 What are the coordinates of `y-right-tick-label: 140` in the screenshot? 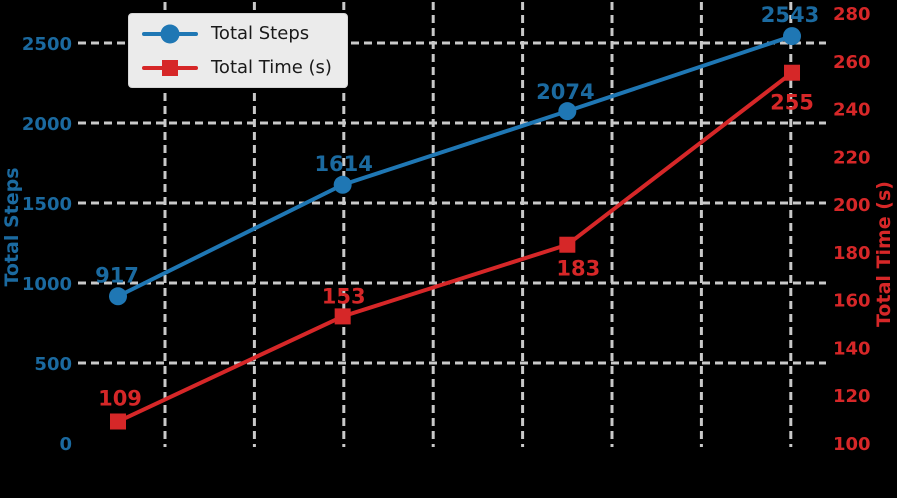 It's located at (852, 348).